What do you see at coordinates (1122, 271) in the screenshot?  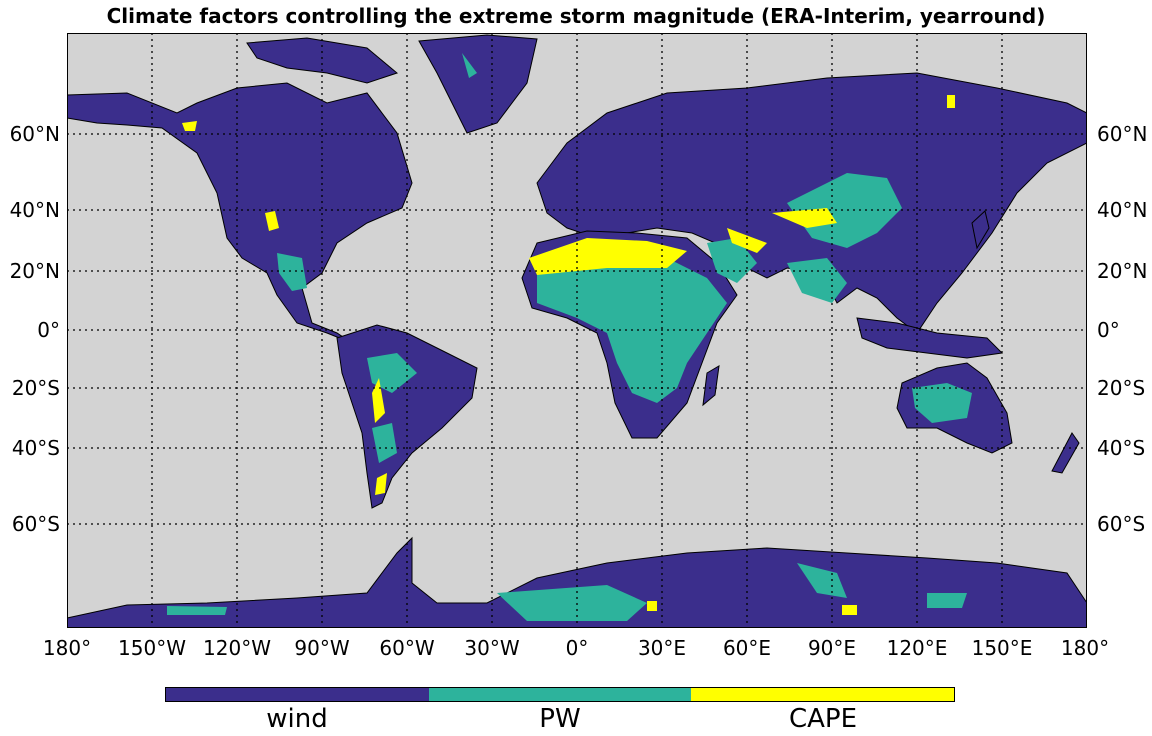 I see `y-tick-right: 20°N` at bounding box center [1122, 271].